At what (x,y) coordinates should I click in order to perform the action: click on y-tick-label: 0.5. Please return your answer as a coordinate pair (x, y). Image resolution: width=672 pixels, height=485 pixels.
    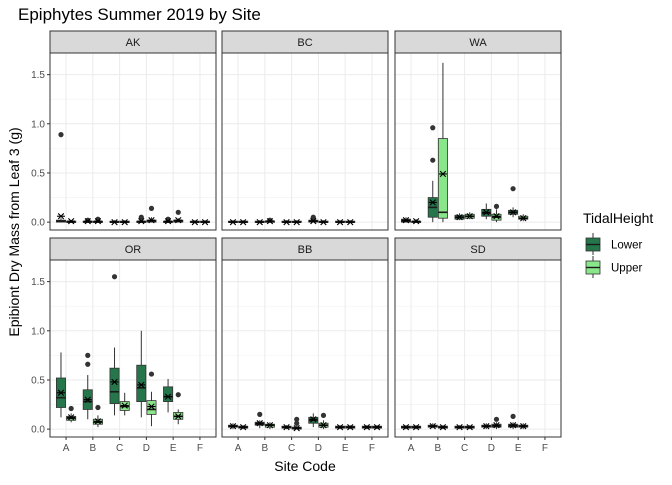
    Looking at the image, I should click on (38, 380).